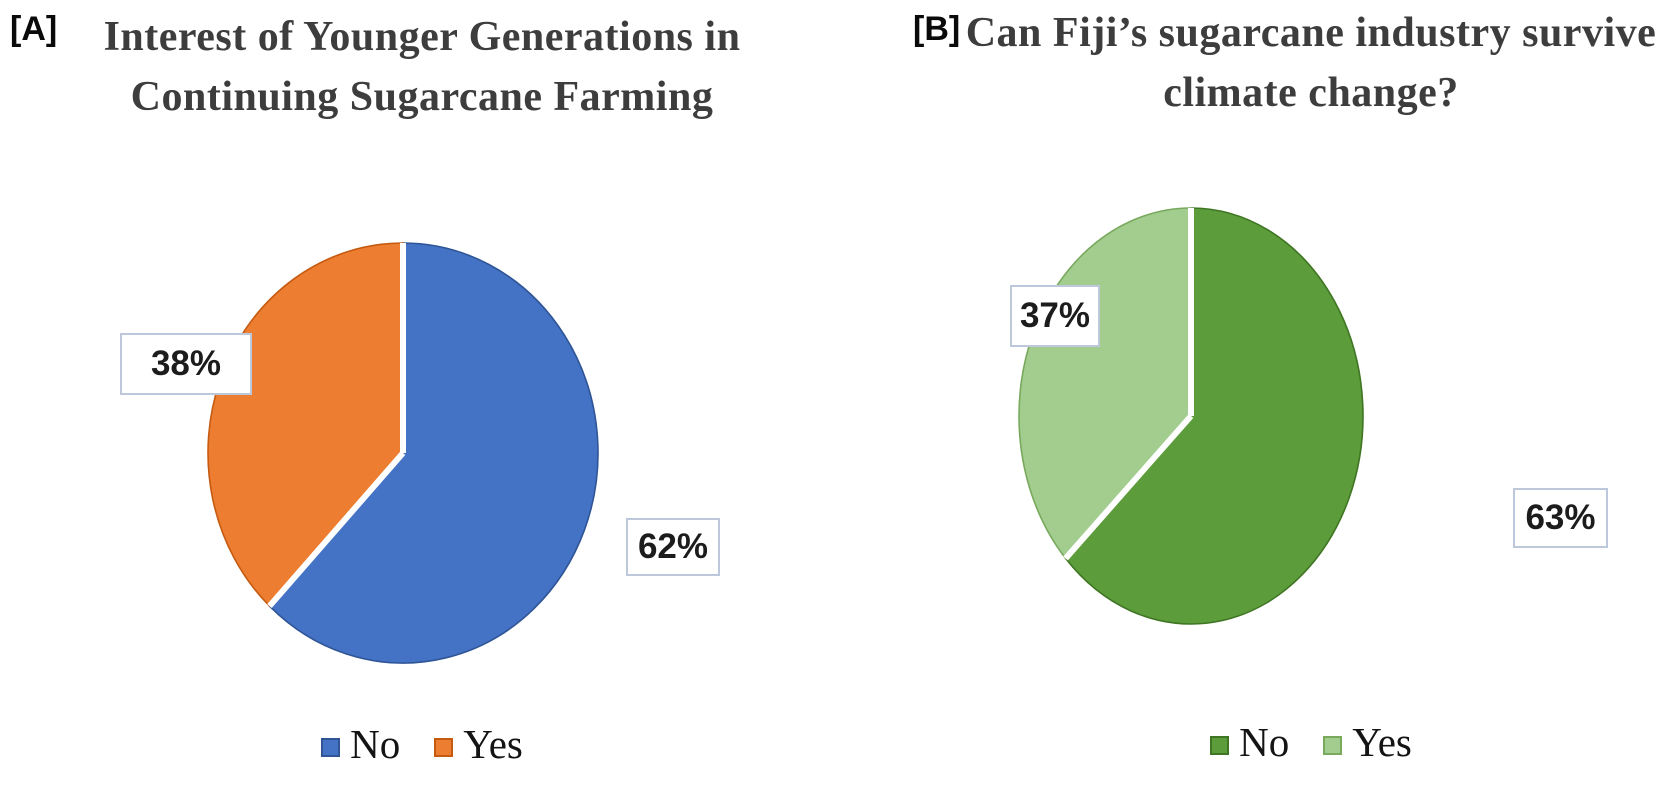 The image size is (1665, 801). I want to click on legend-b-item-yes: Yes, so click(1367, 742).